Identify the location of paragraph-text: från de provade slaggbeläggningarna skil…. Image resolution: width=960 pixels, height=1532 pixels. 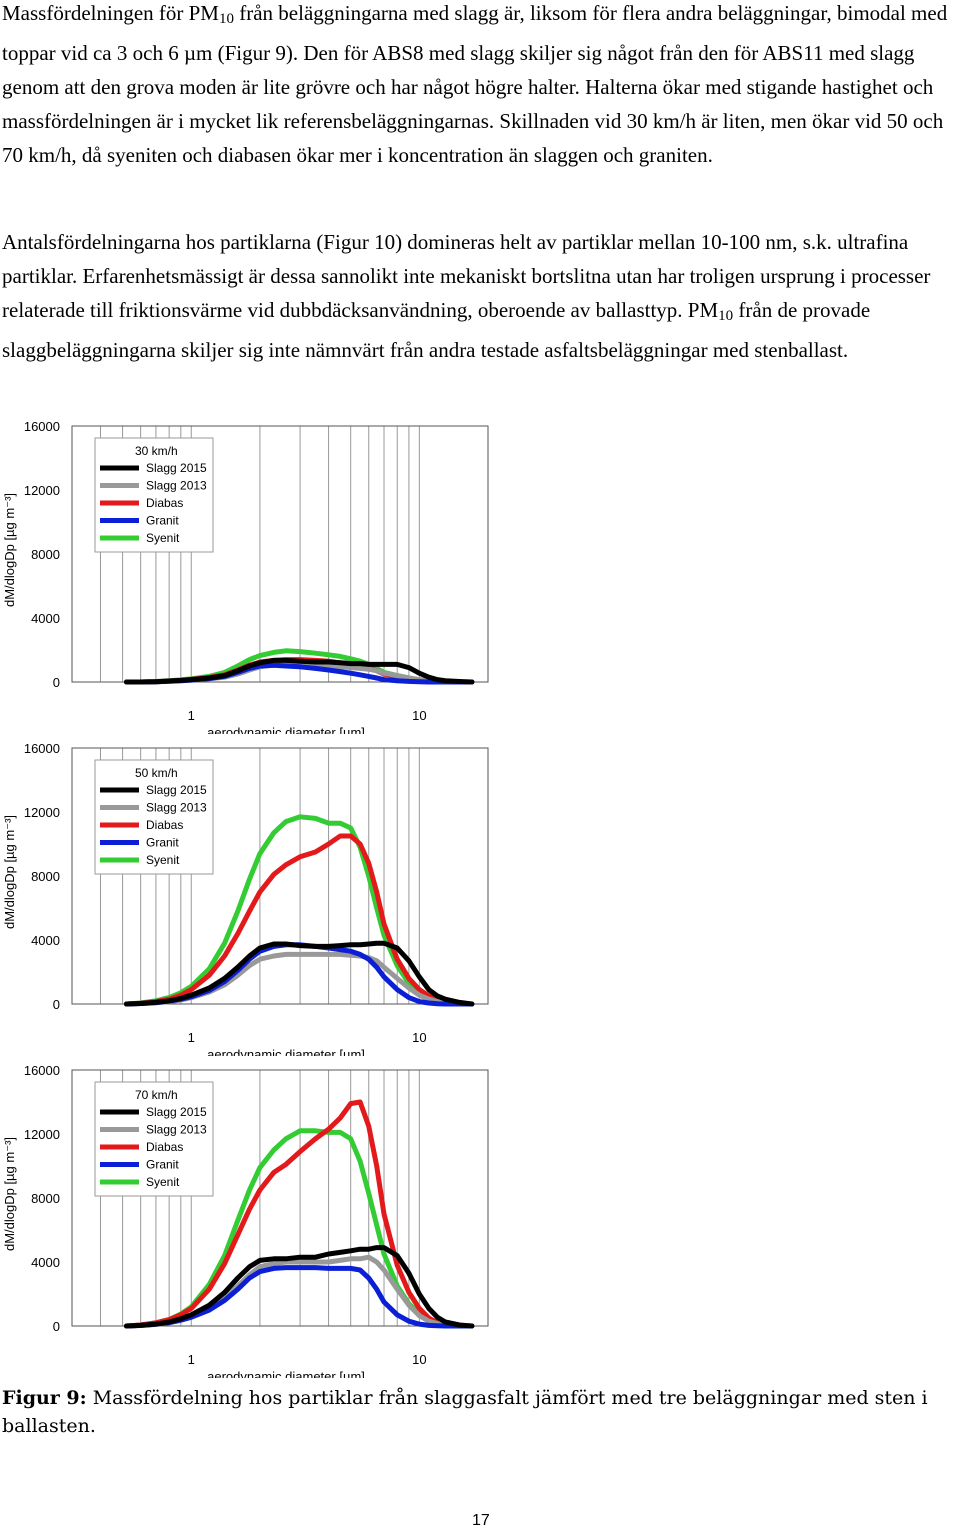
(436, 330).